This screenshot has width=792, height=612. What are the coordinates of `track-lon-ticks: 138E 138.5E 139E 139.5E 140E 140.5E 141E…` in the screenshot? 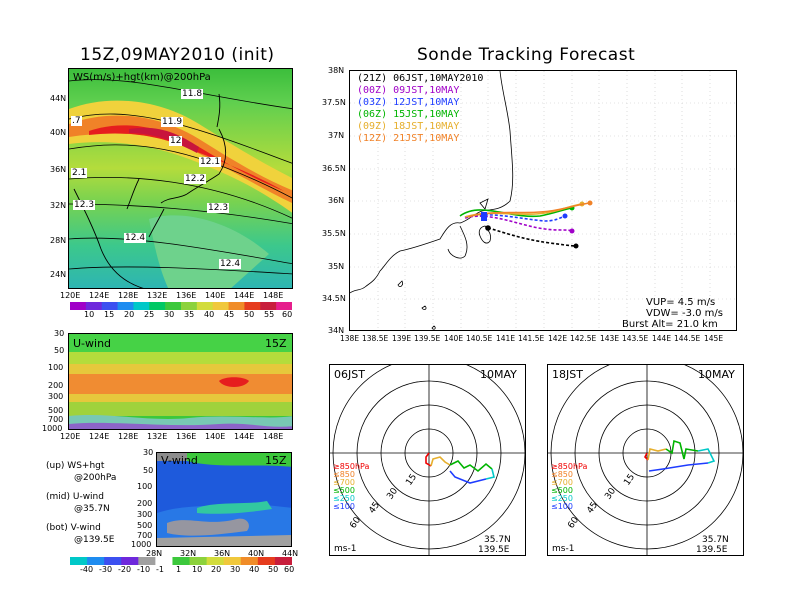 It's located at (550, 339).